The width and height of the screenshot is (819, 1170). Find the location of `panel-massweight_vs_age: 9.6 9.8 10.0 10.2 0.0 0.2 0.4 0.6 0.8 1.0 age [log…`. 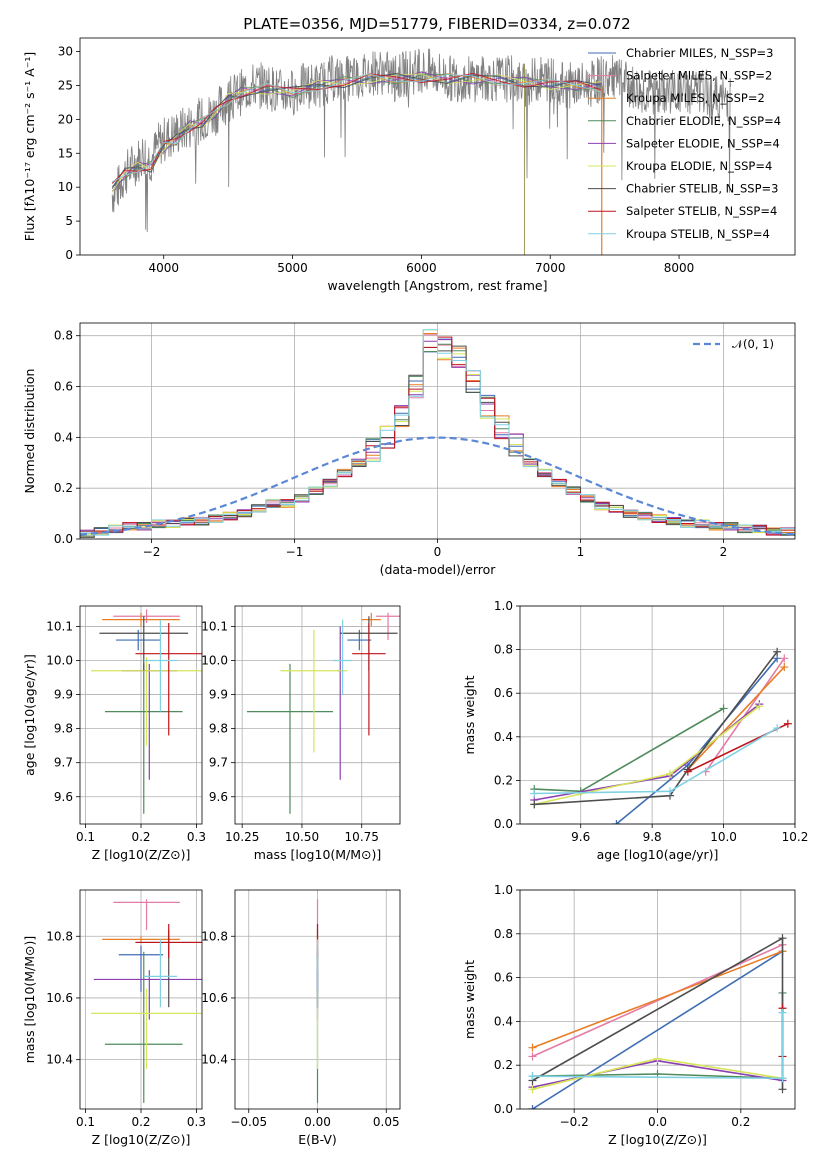

panel-massweight_vs_age: 9.6 9.8 10.0 10.2 0.0 0.2 0.4 0.6 0.8 1.0 age [log… is located at coordinates (635, 730).